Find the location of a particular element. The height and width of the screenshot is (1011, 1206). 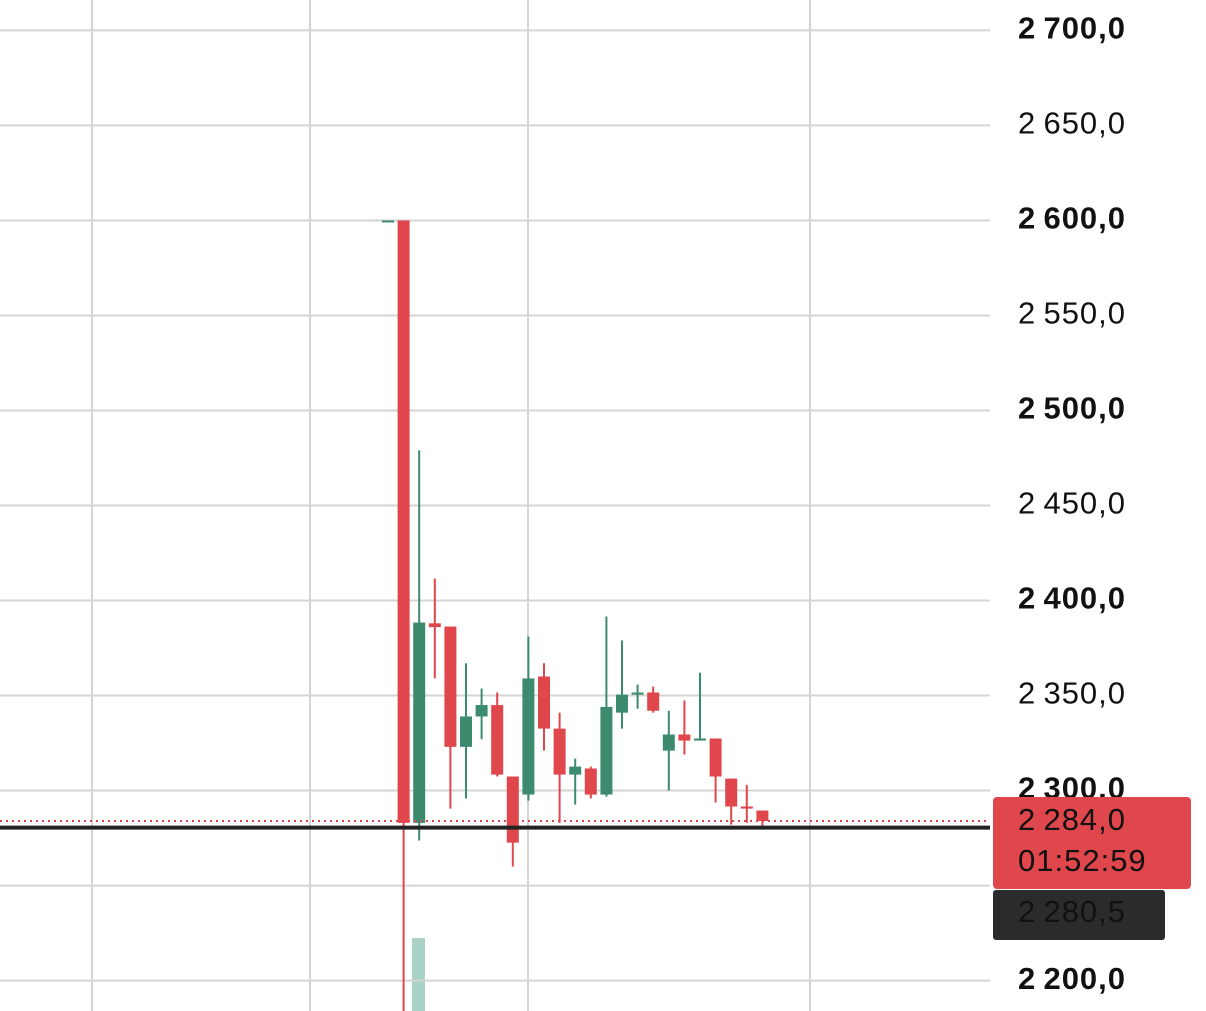

y-tick-label: 2 450,0 is located at coordinates (1072, 503).